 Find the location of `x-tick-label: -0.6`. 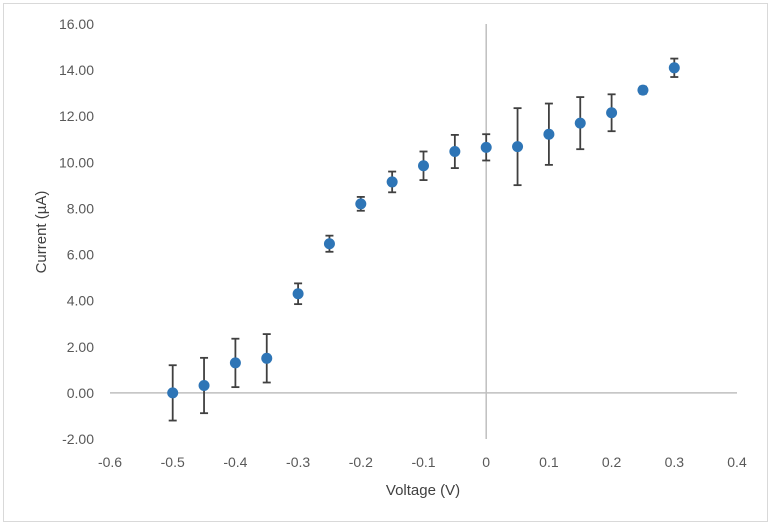

x-tick-label: -0.6 is located at coordinates (110, 462).